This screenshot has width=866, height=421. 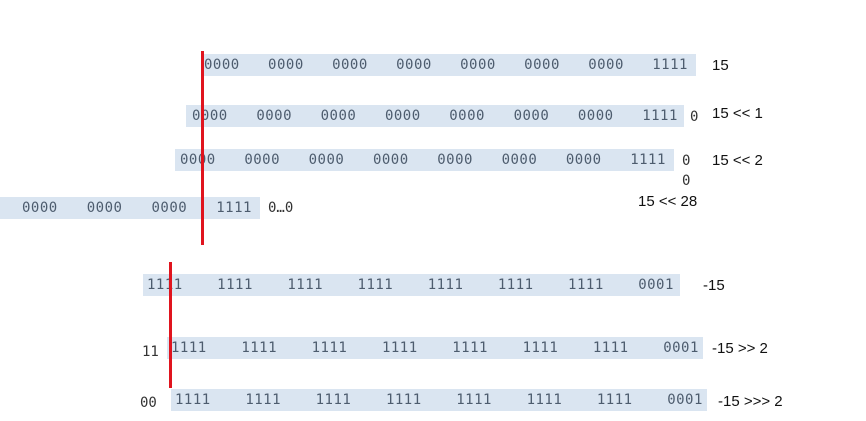 What do you see at coordinates (148, 403) in the screenshot?
I see `row-neg15-shr2-prefix: 00` at bounding box center [148, 403].